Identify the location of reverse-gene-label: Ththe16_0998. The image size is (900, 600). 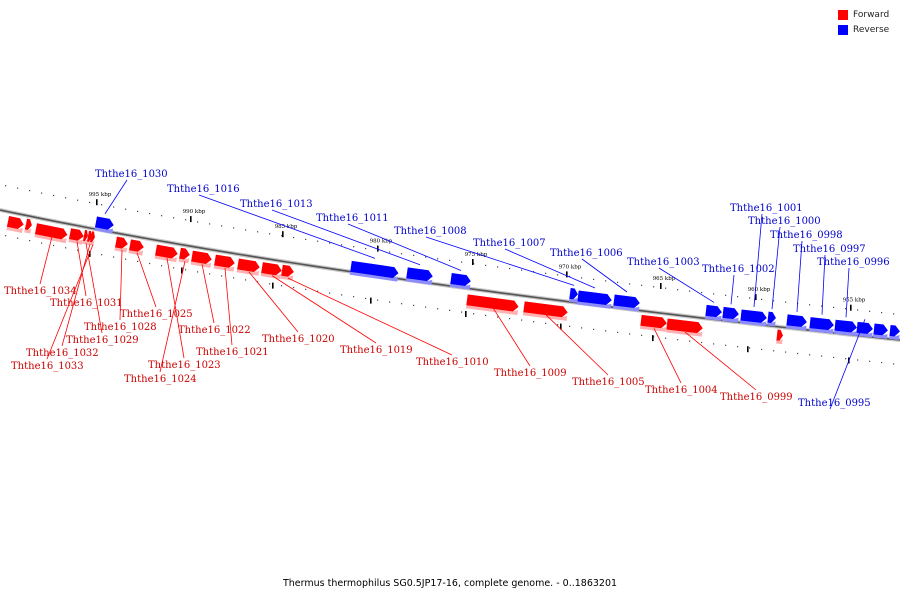
(806, 235).